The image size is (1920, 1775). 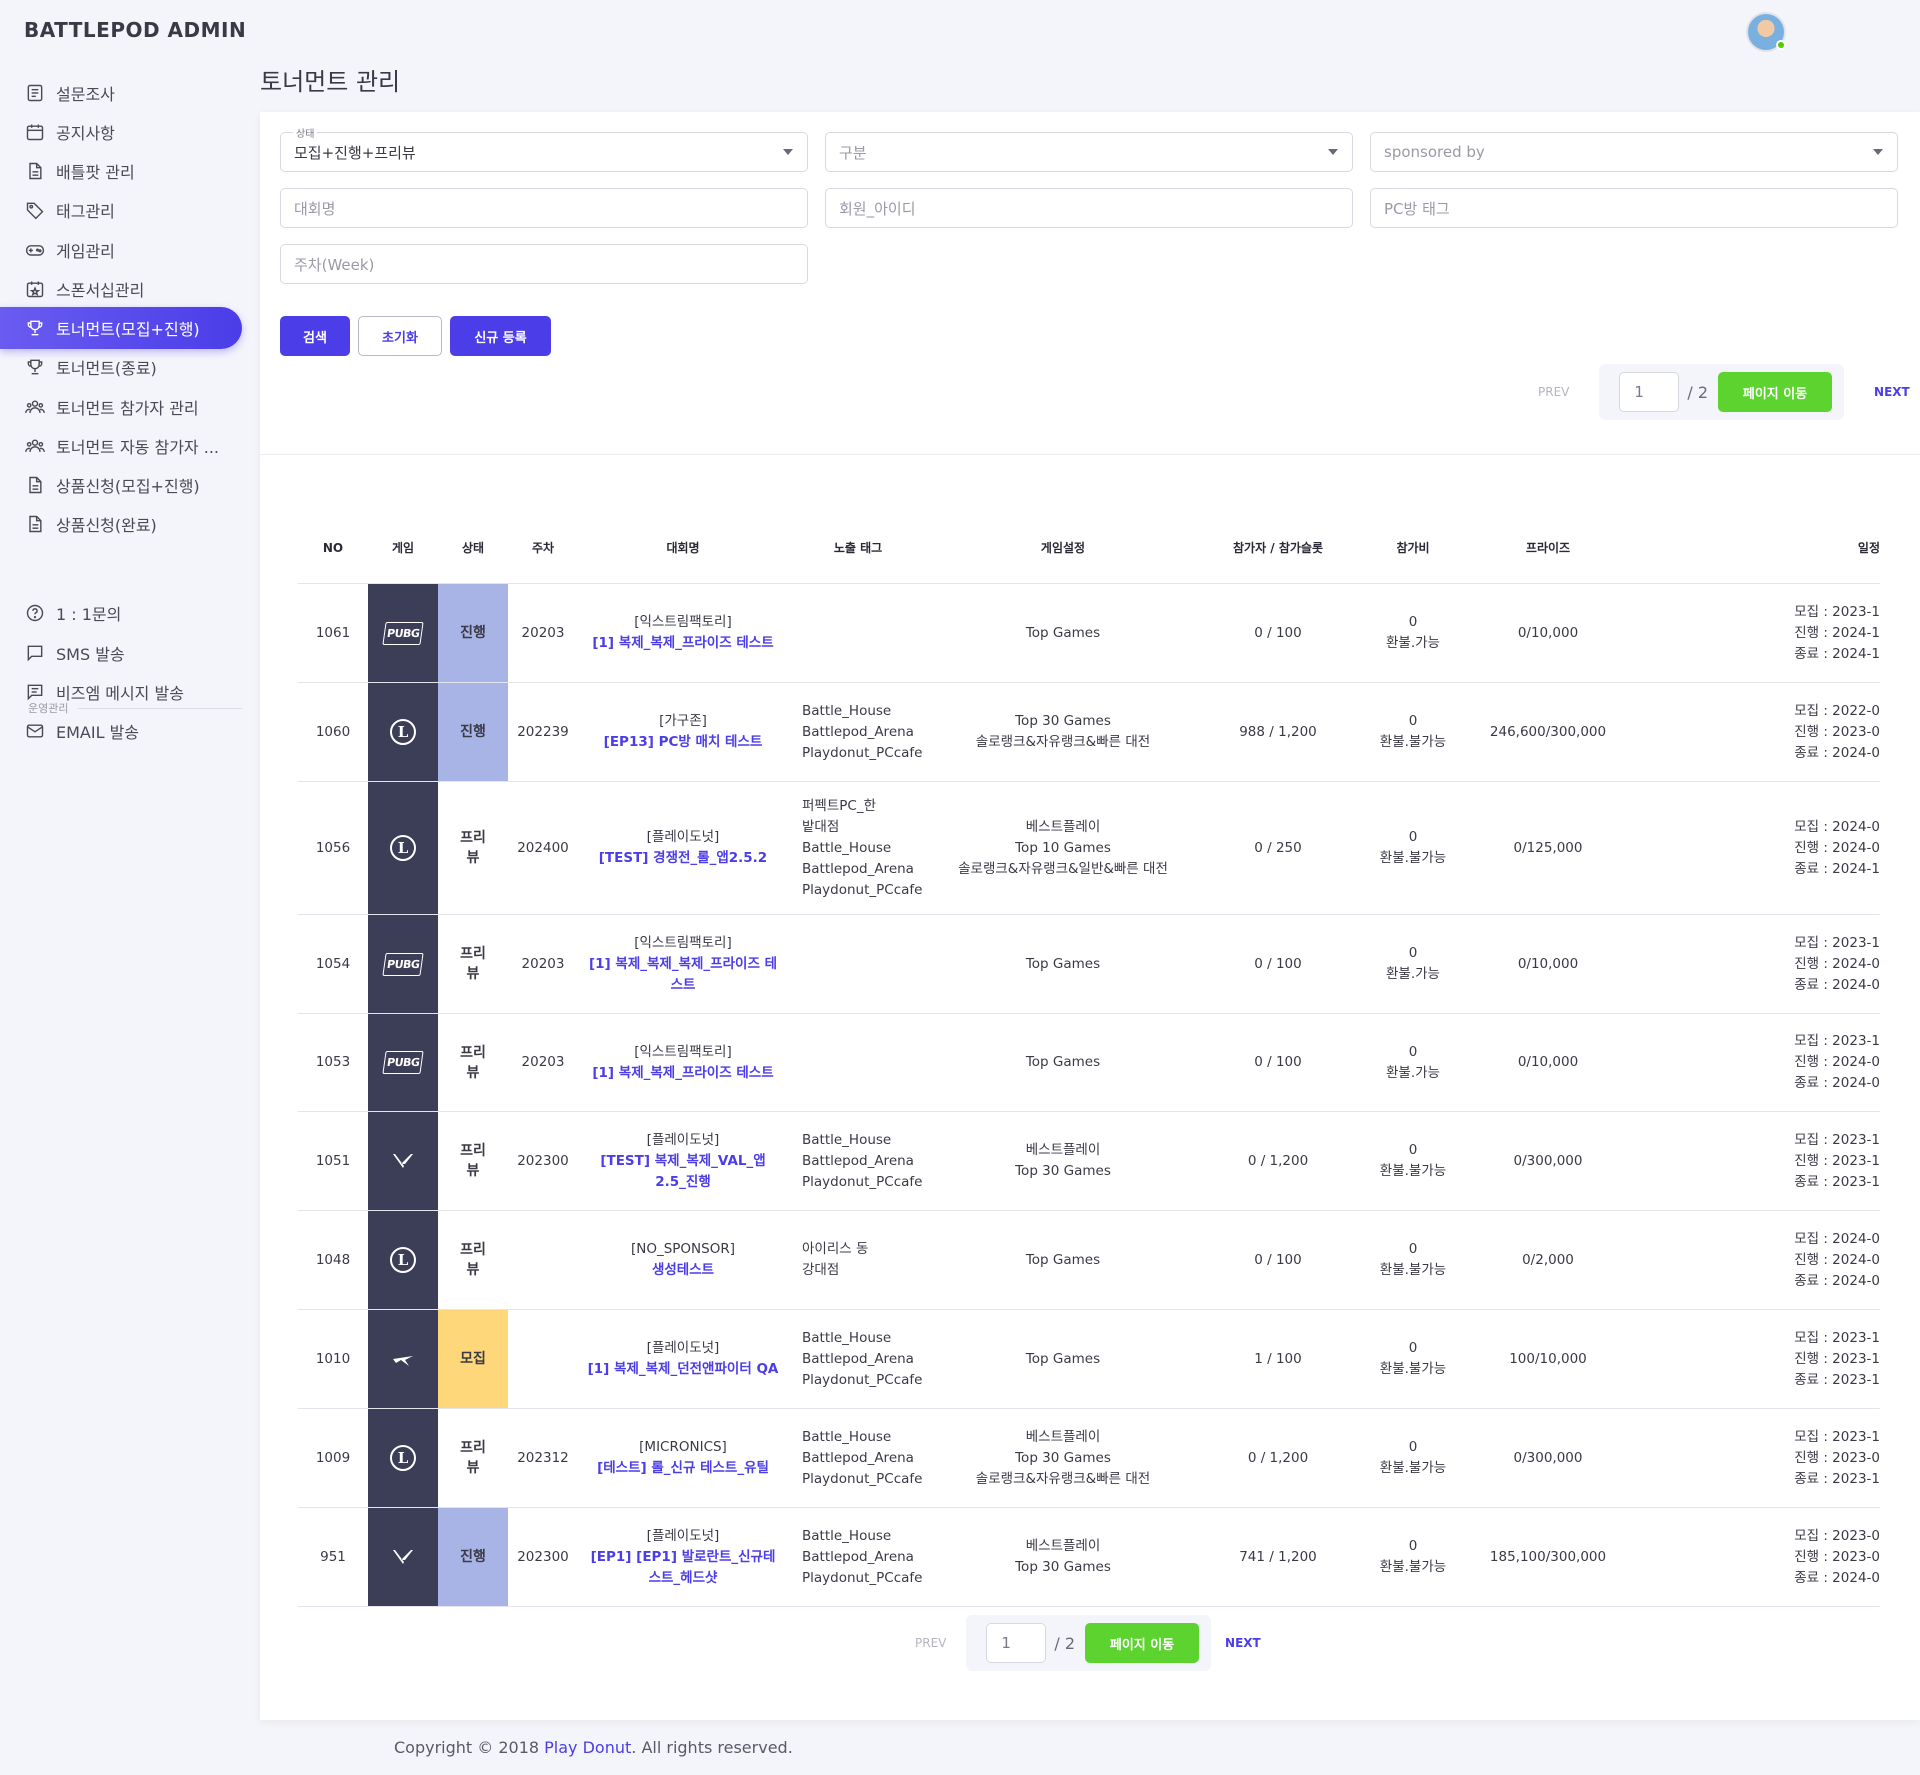 What do you see at coordinates (1837, 1556) in the screenshot?
I see `schedule-text: 진행 : 2023-0` at bounding box center [1837, 1556].